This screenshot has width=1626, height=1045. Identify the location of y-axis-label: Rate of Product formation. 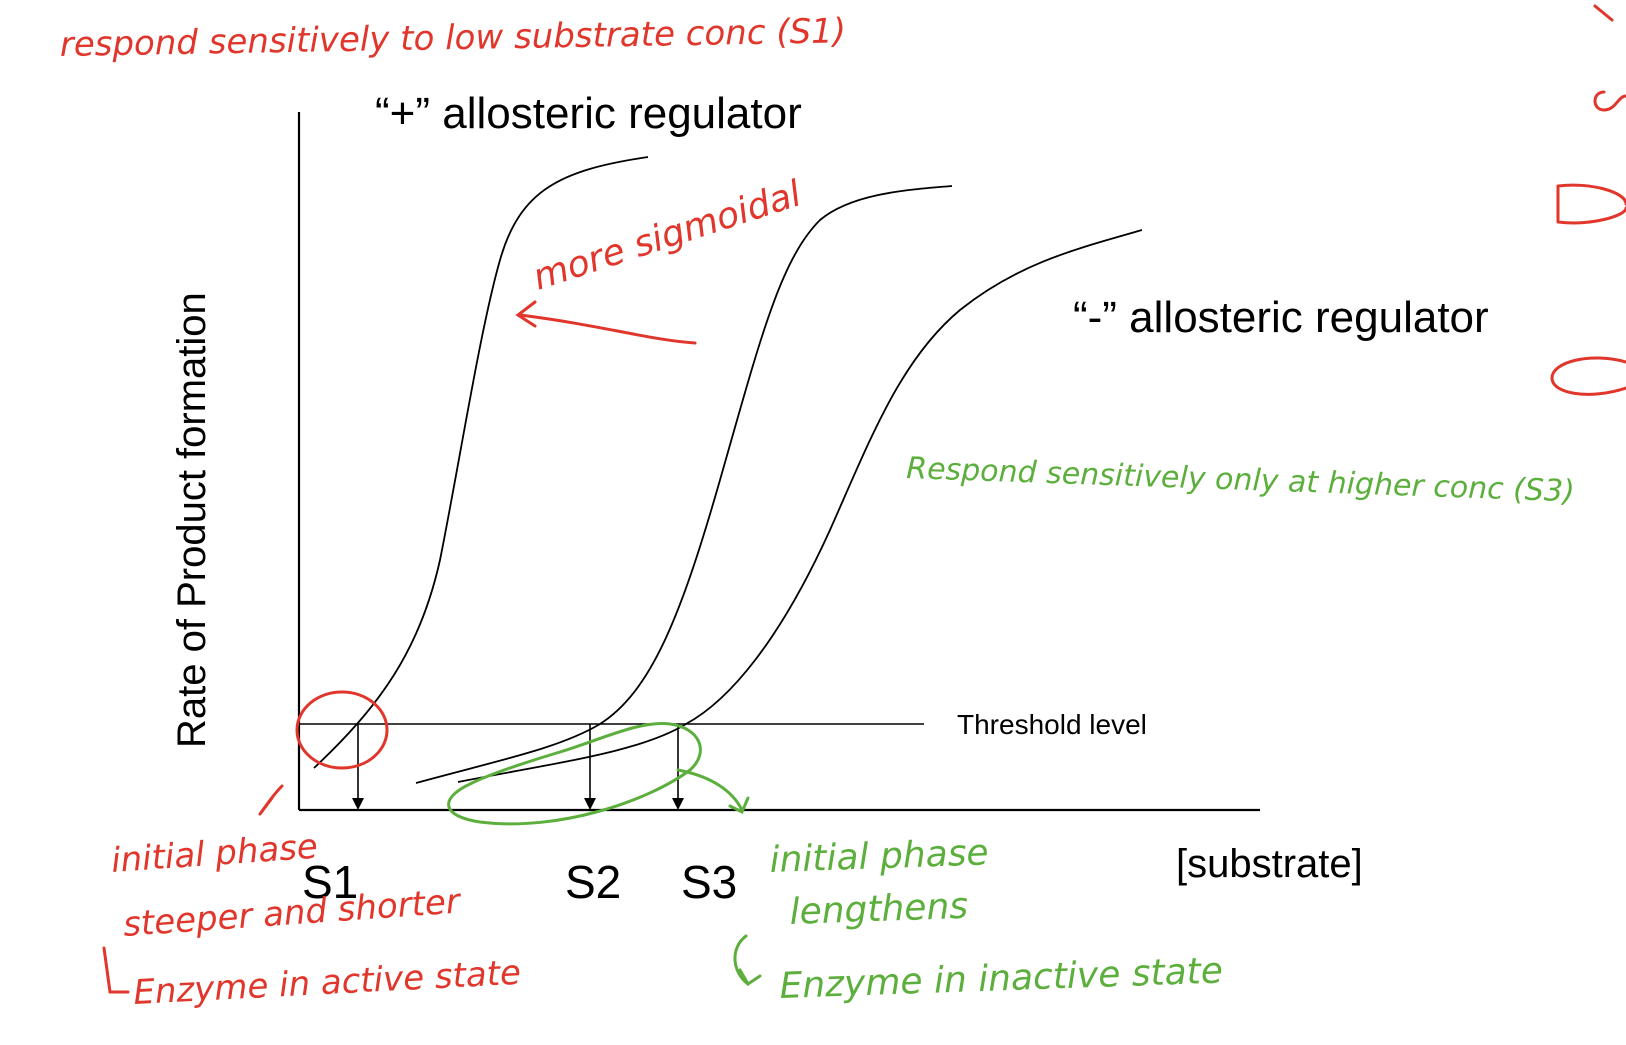
(192, 520).